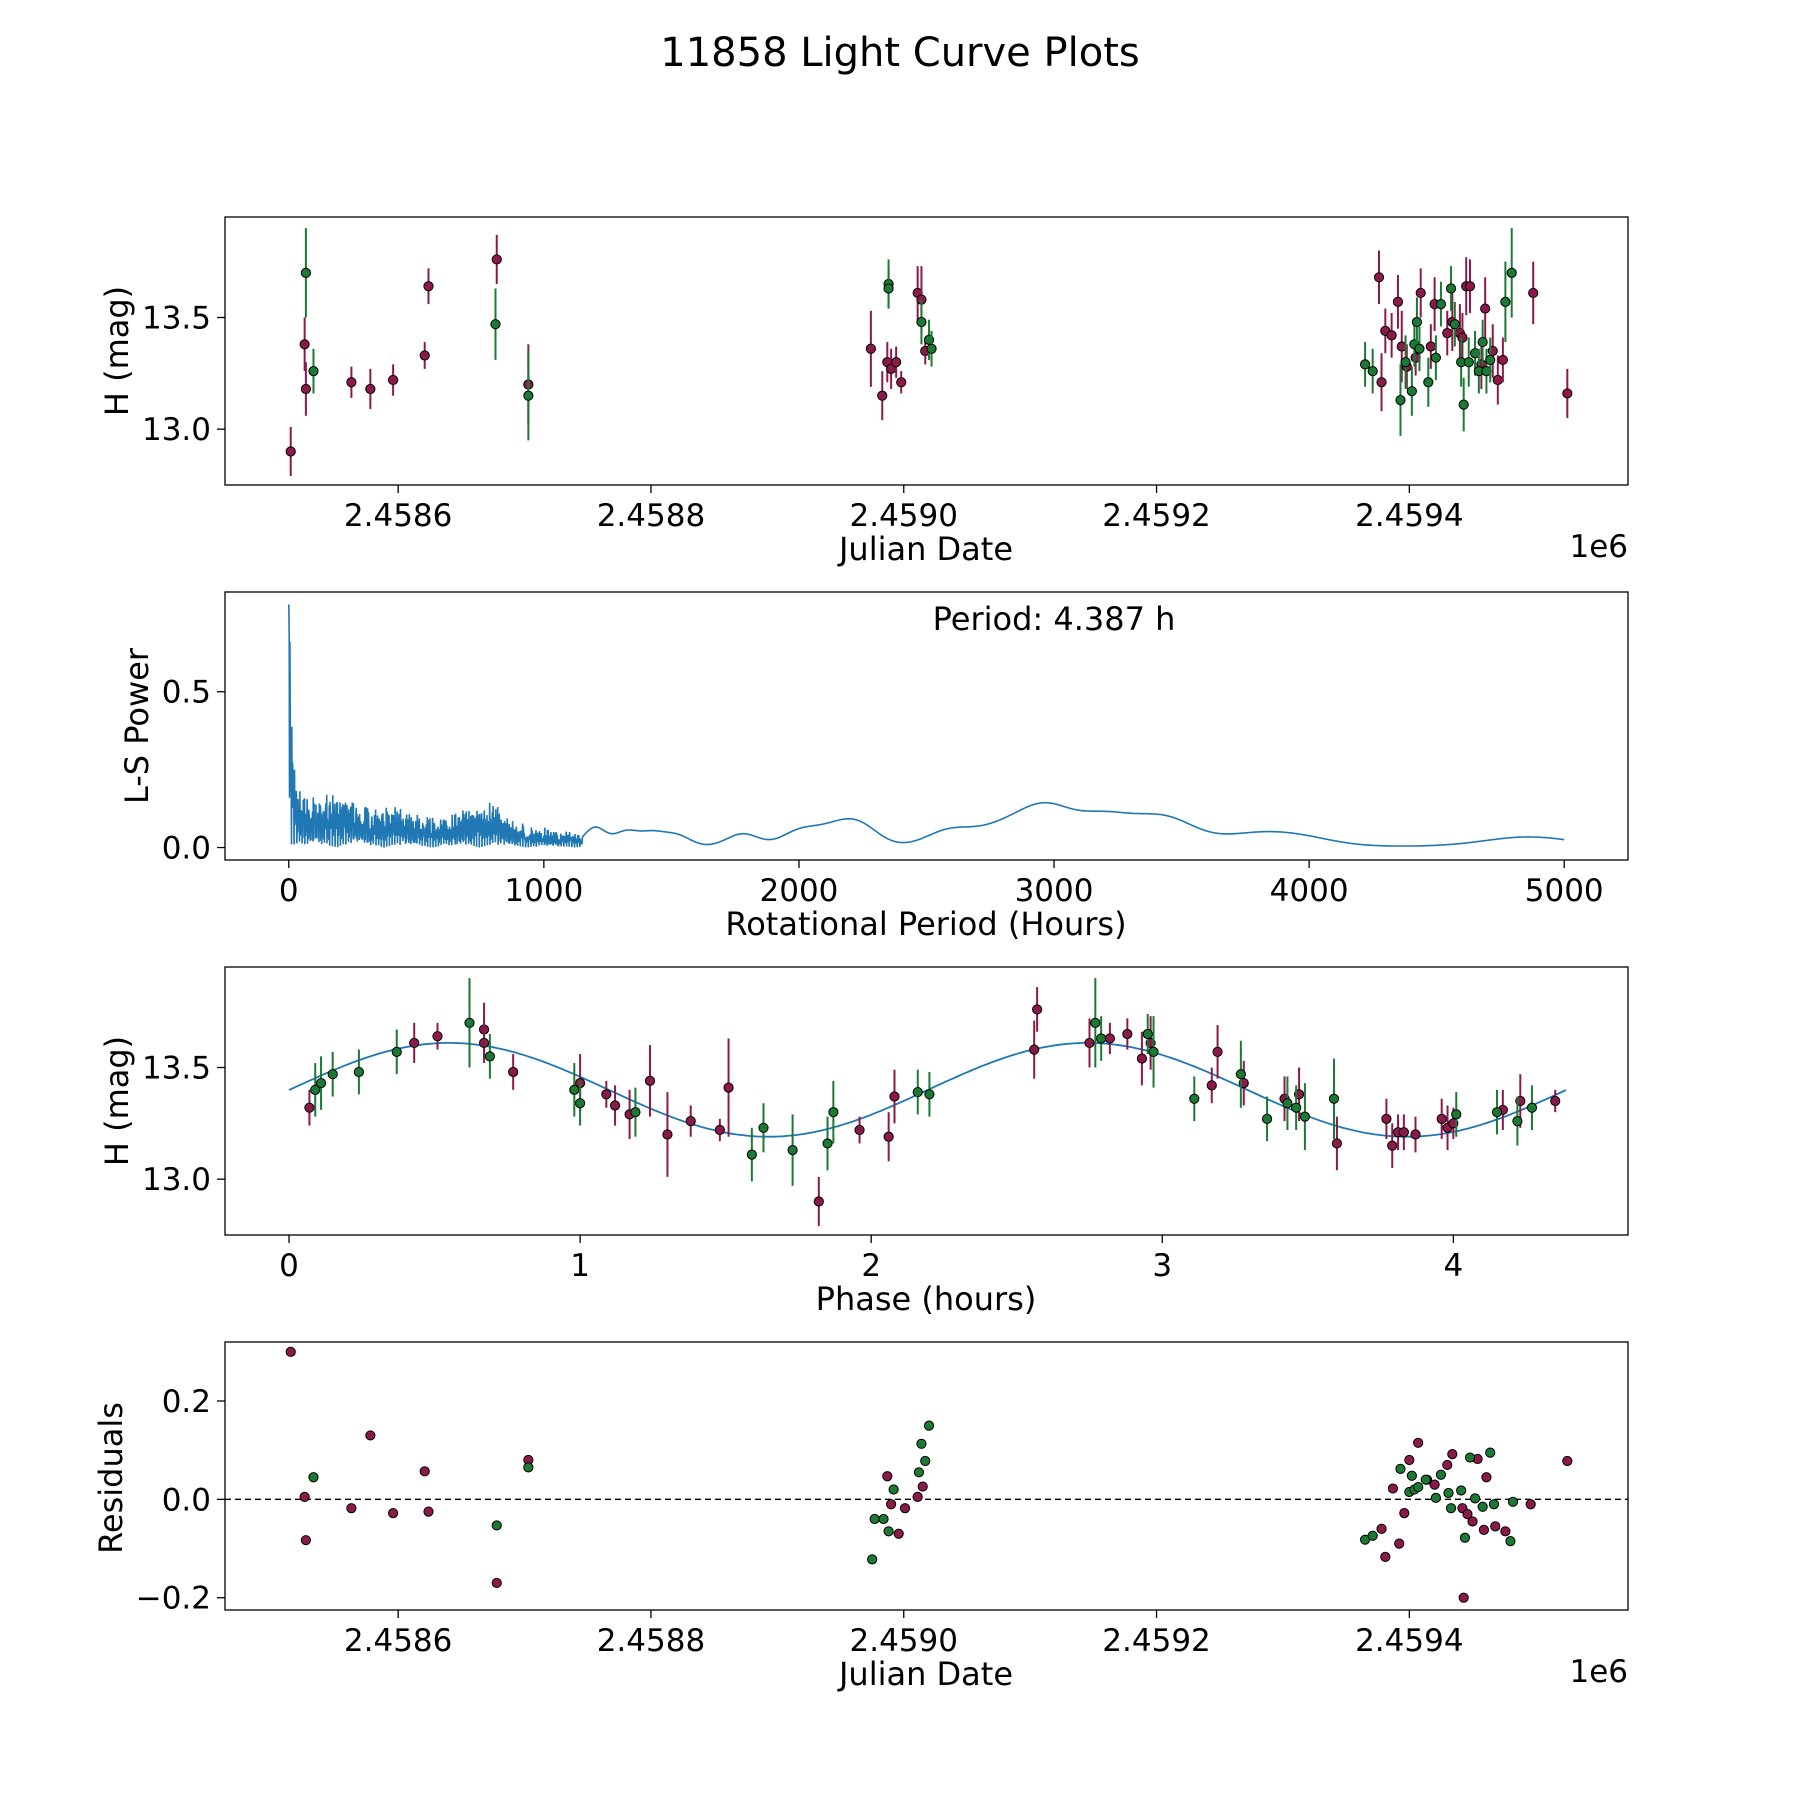  What do you see at coordinates (926, 1476) in the screenshot?
I see `residuals-axes-frame` at bounding box center [926, 1476].